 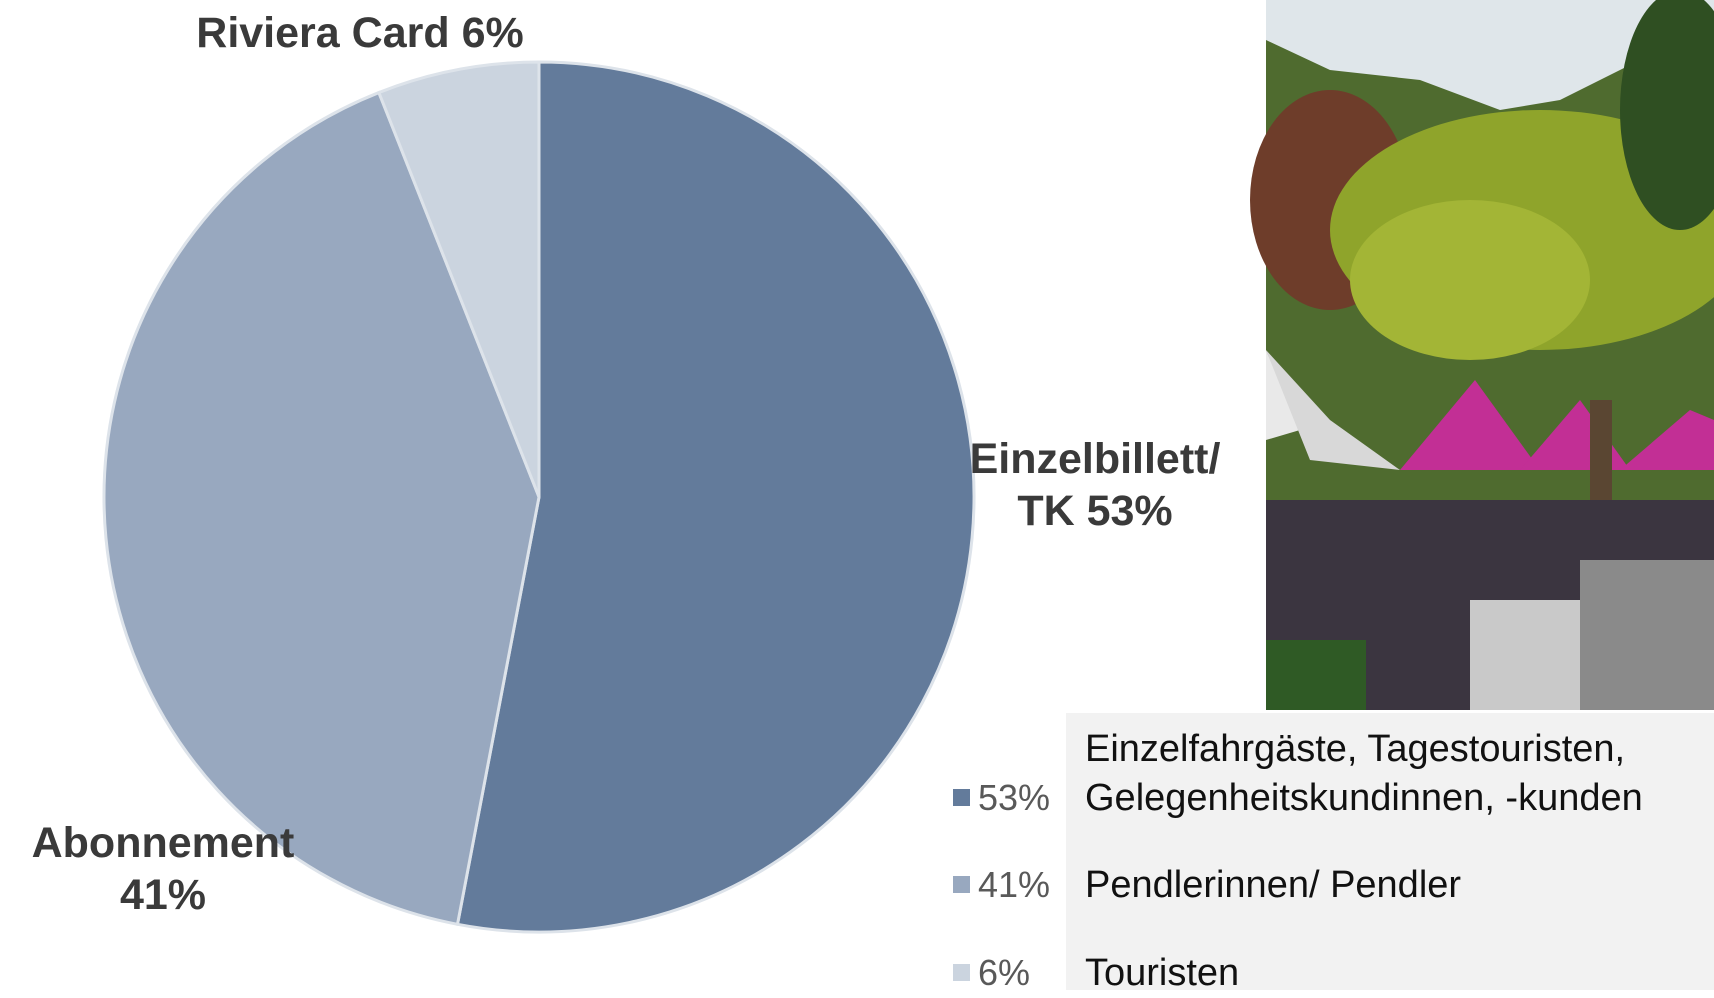 What do you see at coordinates (1273, 885) in the screenshot?
I see `legend-description: Pendlerinnen/ Pendler` at bounding box center [1273, 885].